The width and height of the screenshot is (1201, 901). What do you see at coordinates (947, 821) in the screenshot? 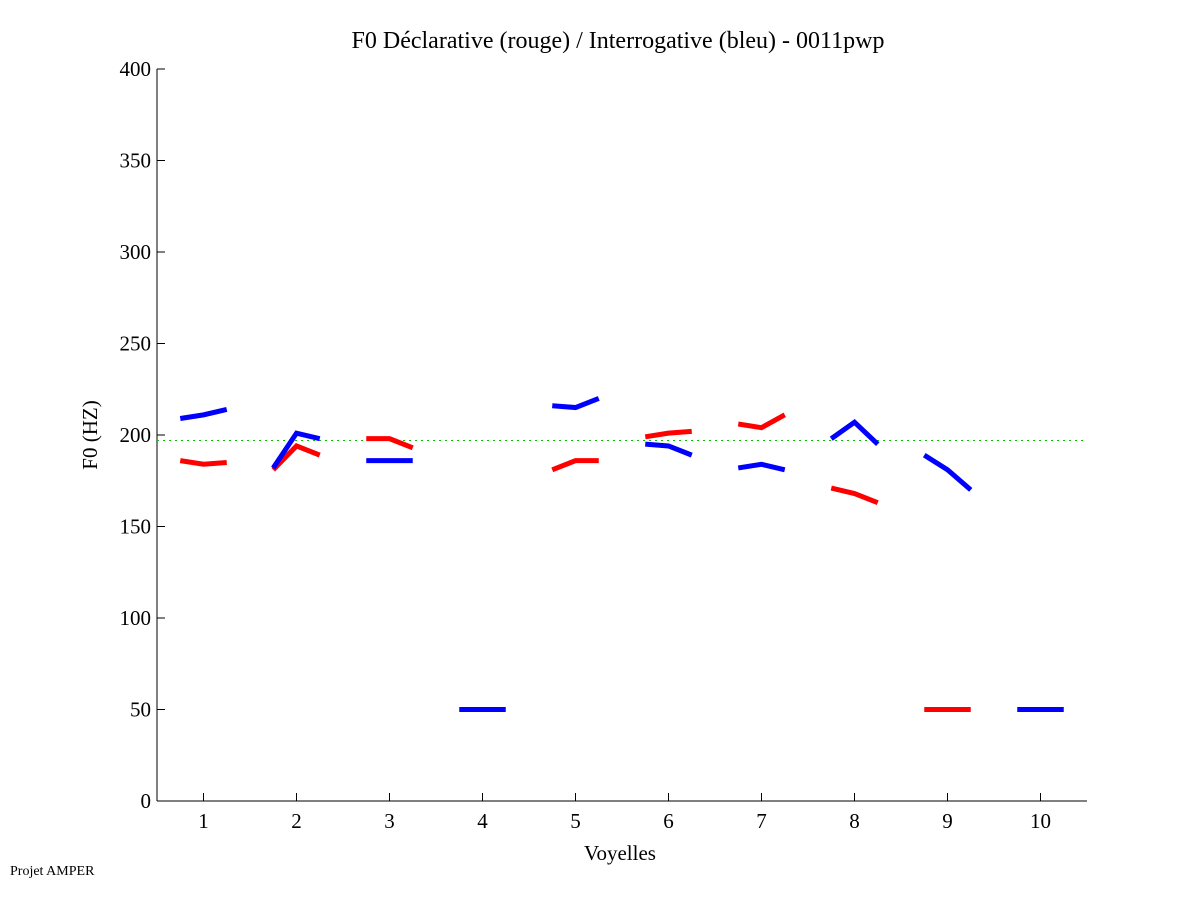
I see `x-tick-label: 9` at bounding box center [947, 821].